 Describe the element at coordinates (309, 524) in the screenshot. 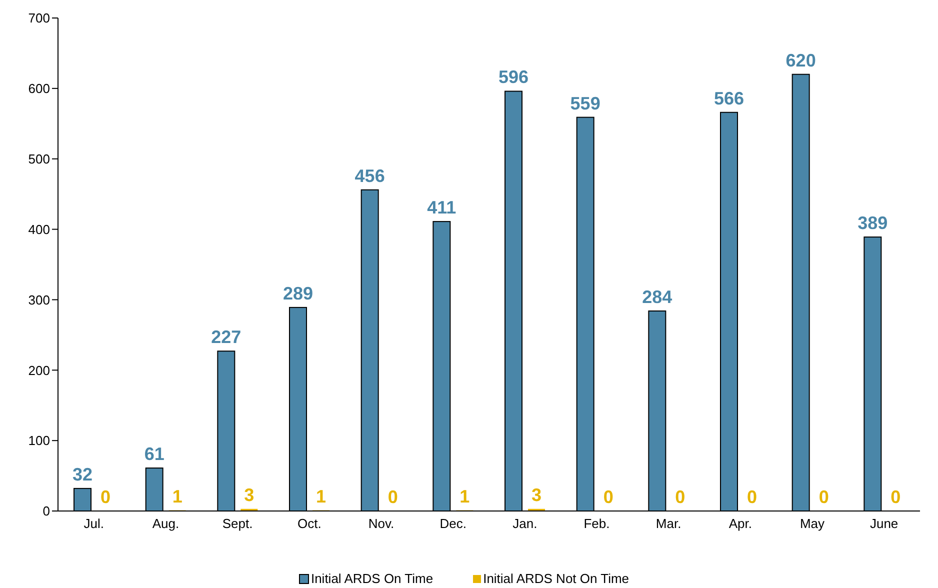

I see `x-tick-label: Oct.` at that location.